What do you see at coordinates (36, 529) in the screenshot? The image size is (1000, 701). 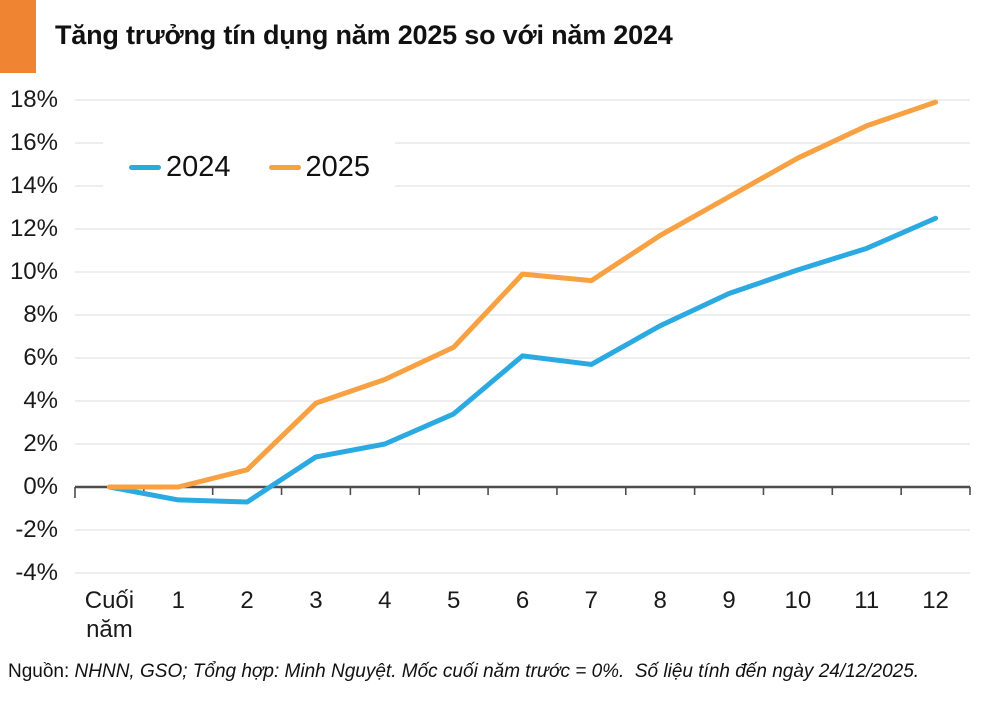 I see `y-axis-label: -2%` at bounding box center [36, 529].